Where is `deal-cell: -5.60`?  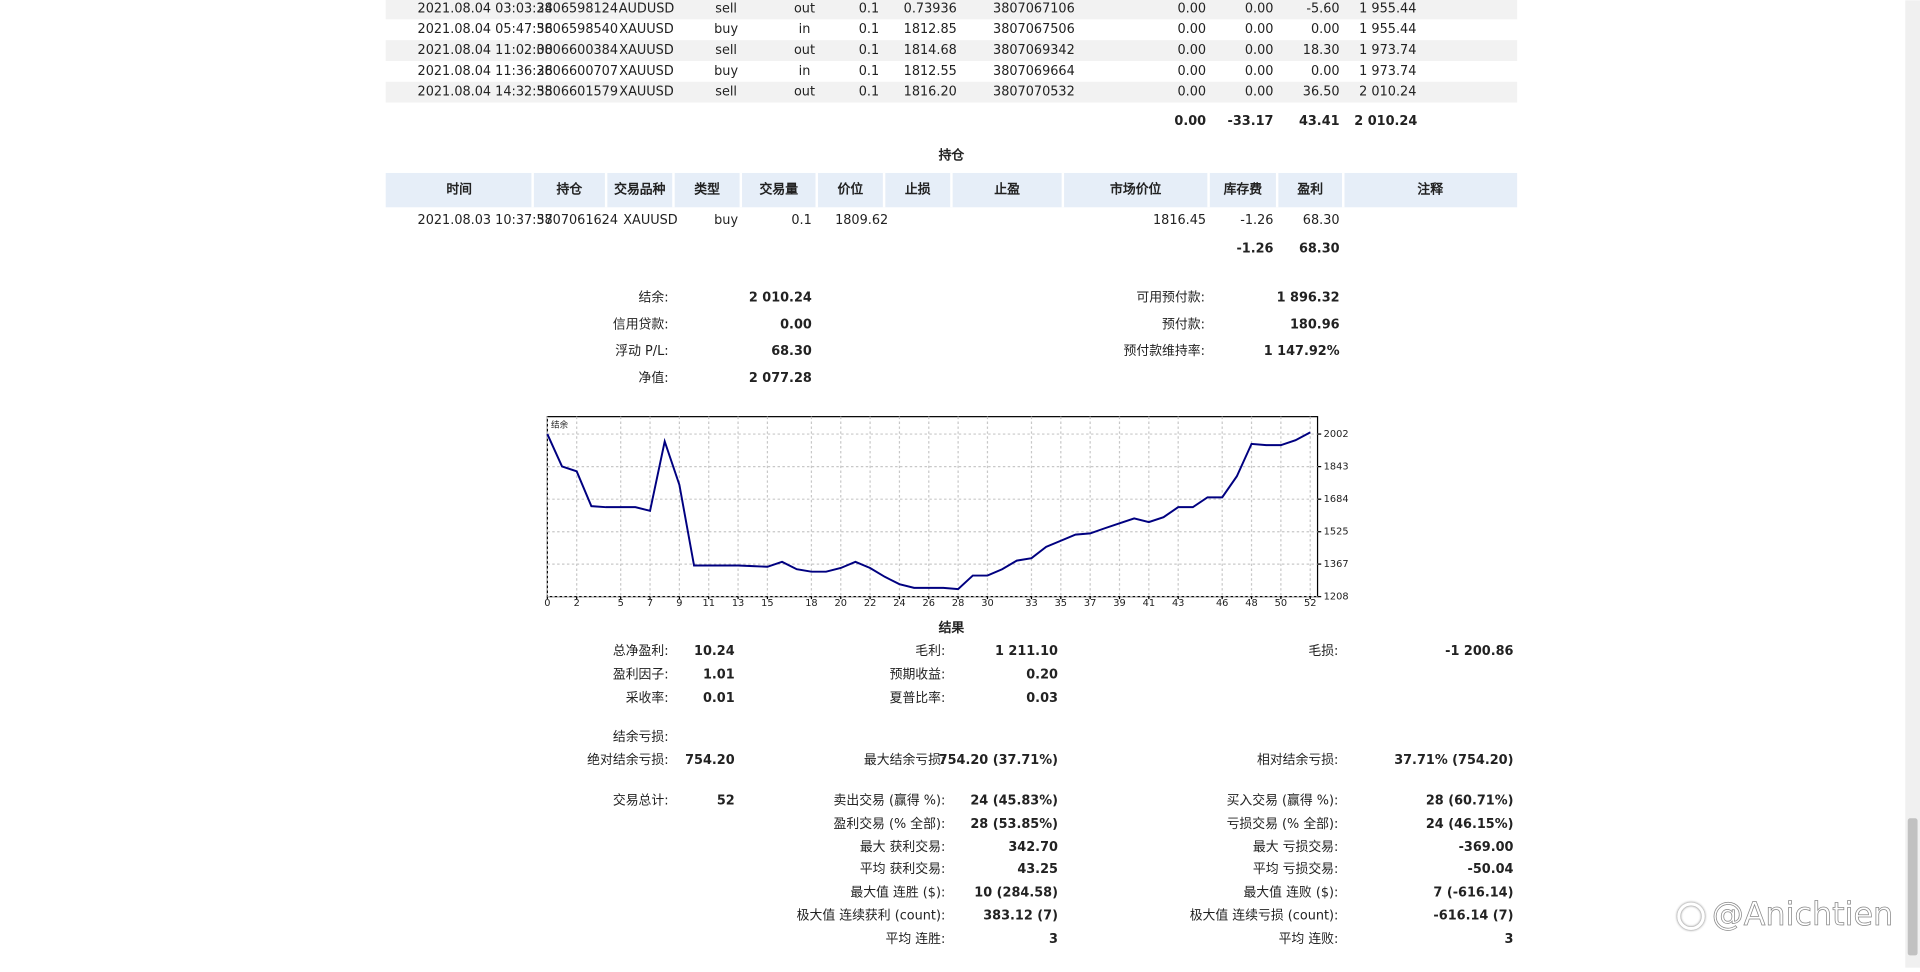
deal-cell: -5.60 is located at coordinates (1322, 8).